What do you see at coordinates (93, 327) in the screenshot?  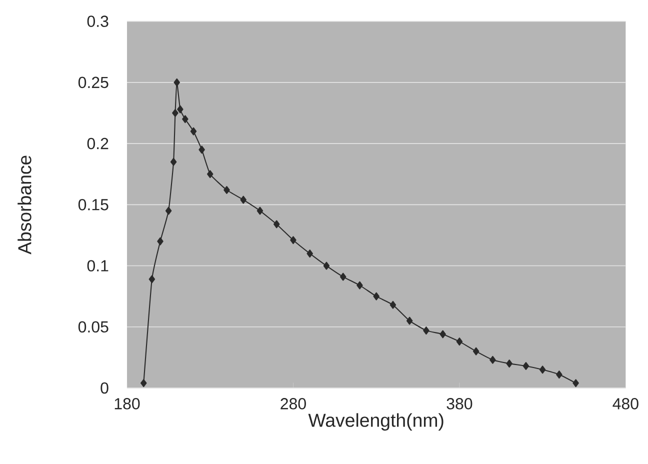 I see `y-tick-label: 0.05` at bounding box center [93, 327].